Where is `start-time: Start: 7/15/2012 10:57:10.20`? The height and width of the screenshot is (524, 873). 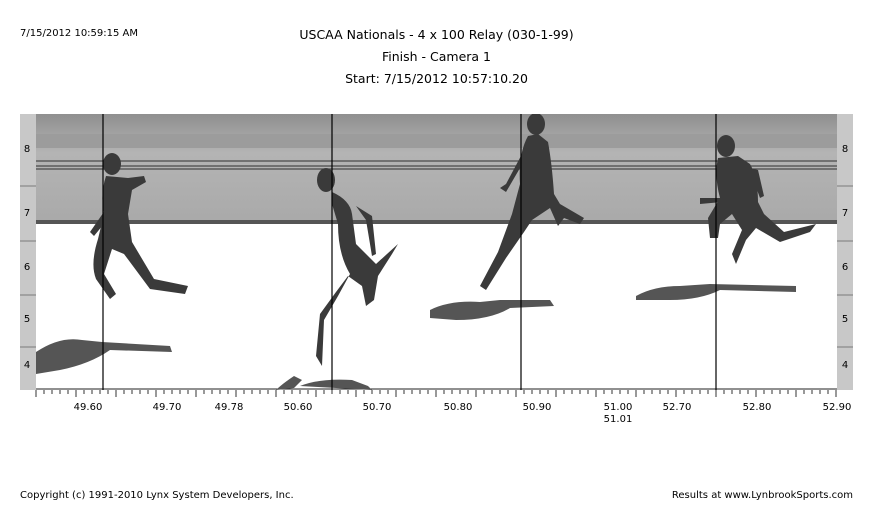 start-time: Start: 7/15/2012 10:57:10.20 is located at coordinates (436, 78).